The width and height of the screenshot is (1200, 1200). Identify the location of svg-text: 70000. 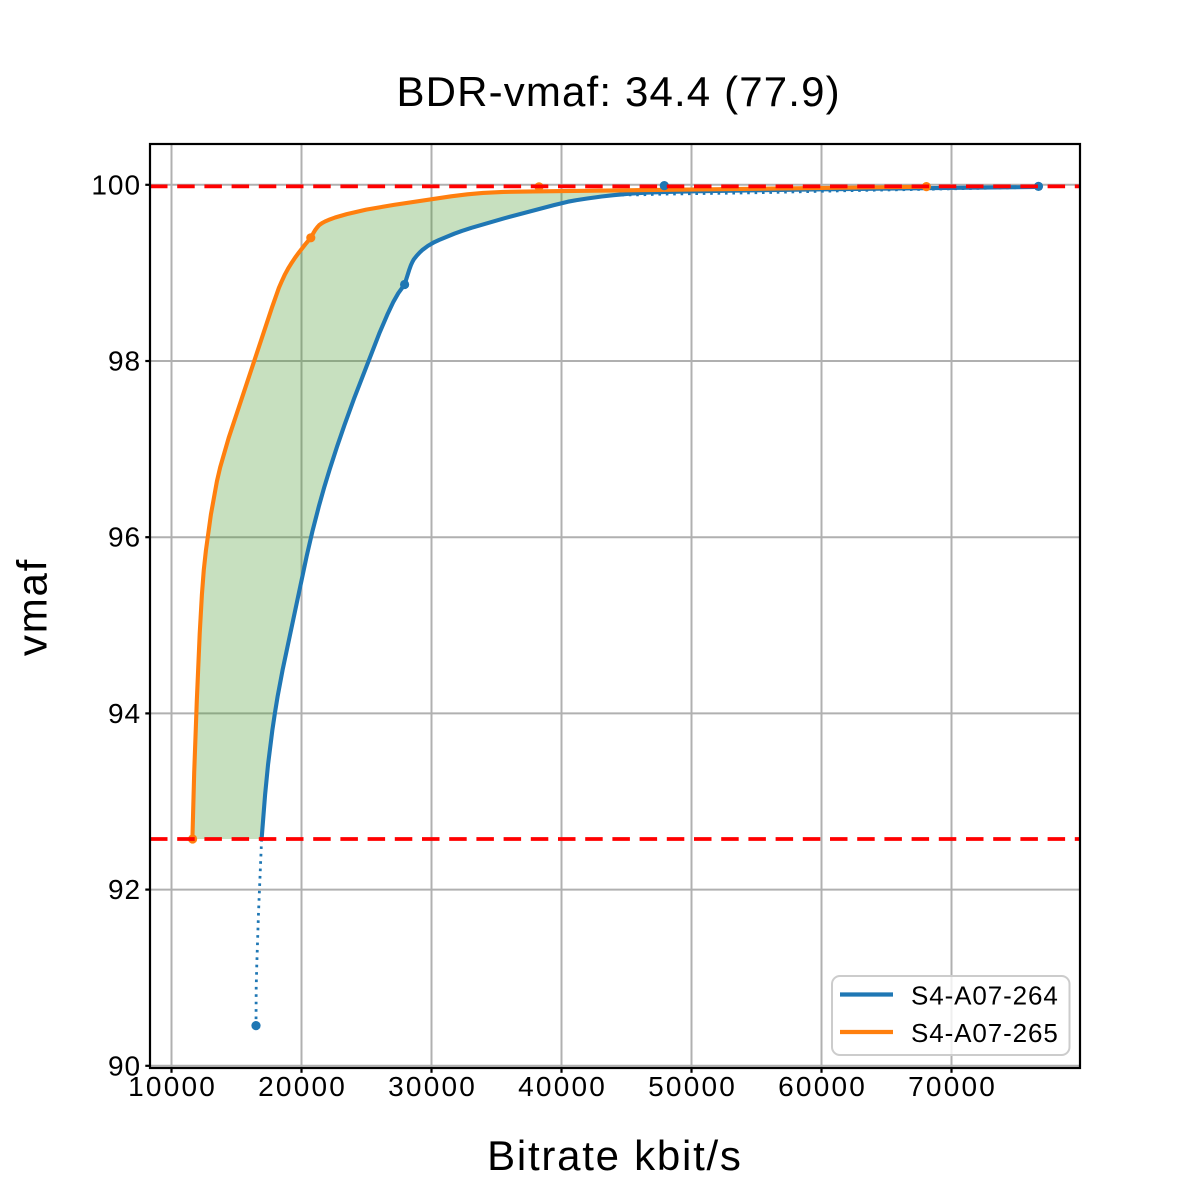
(952, 1086).